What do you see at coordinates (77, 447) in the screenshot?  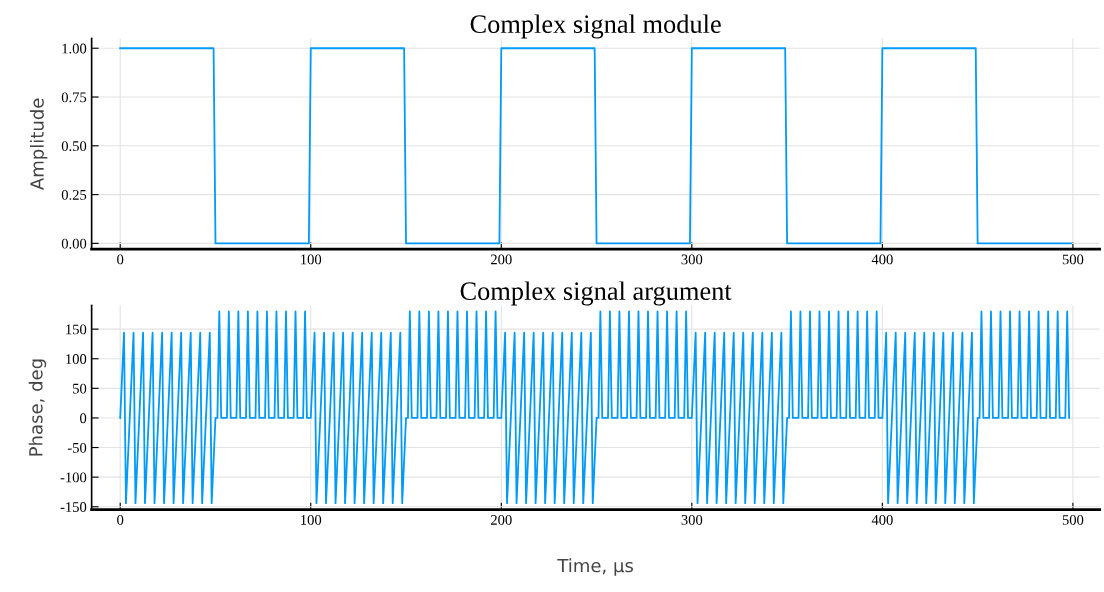 I see `y-tick-label: -50` at bounding box center [77, 447].